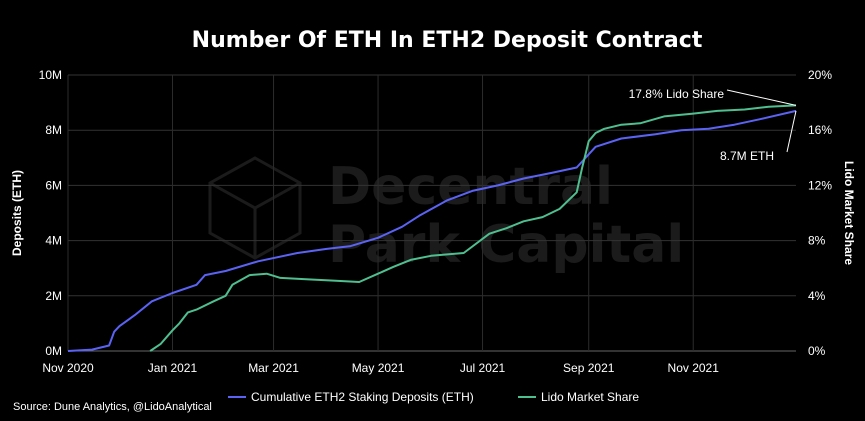 The image size is (865, 421). Describe the element at coordinates (817, 296) in the screenshot. I see `y-tick-right: 4%` at that location.